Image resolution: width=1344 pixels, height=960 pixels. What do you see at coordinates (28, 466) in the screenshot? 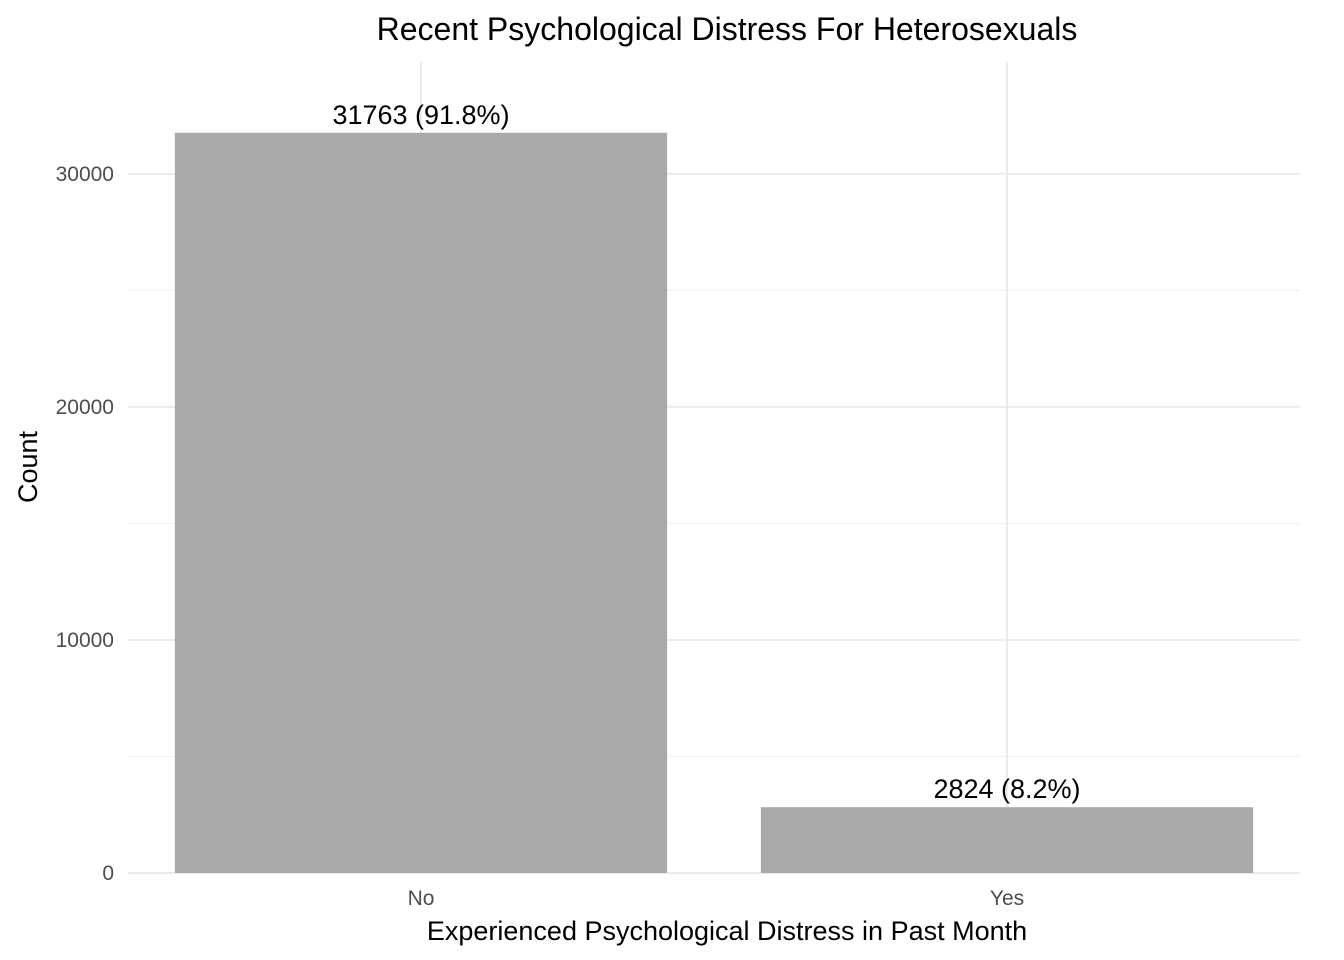
I see `y-axis-title: Count` at bounding box center [28, 466].